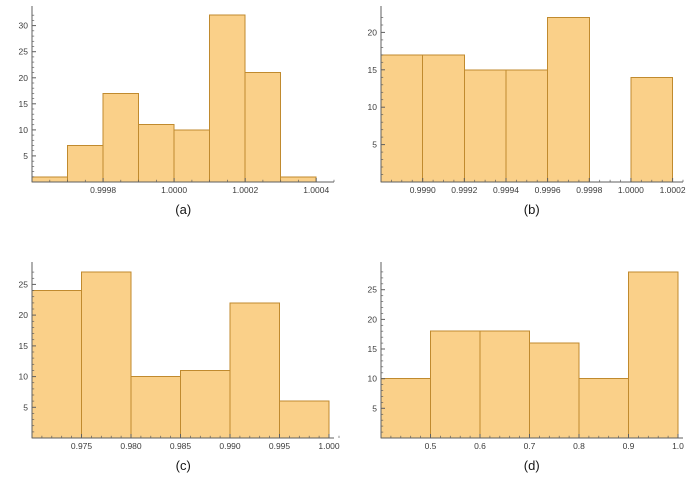 This screenshot has width=697, height=484. I want to click on x-tick-label: 0.990, so click(231, 446).